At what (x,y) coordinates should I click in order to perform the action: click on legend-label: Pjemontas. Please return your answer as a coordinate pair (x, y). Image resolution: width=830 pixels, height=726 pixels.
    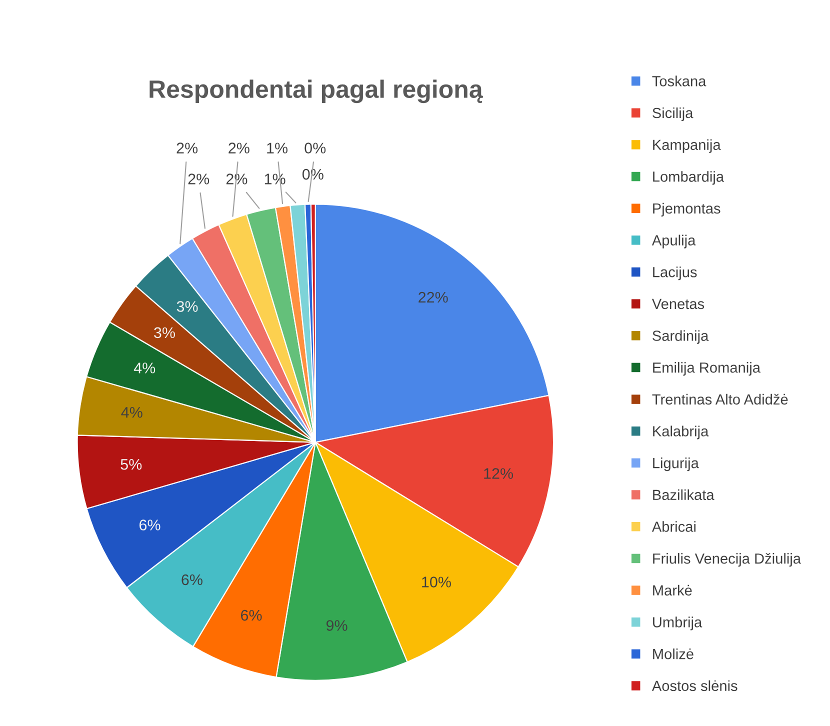
    Looking at the image, I should click on (686, 209).